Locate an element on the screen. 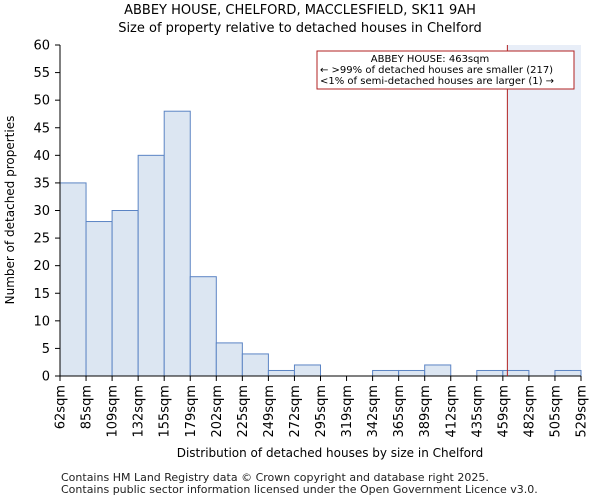 Image resolution: width=600 pixels, height=500 pixels. y-tick-label: 10 is located at coordinates (41, 321).